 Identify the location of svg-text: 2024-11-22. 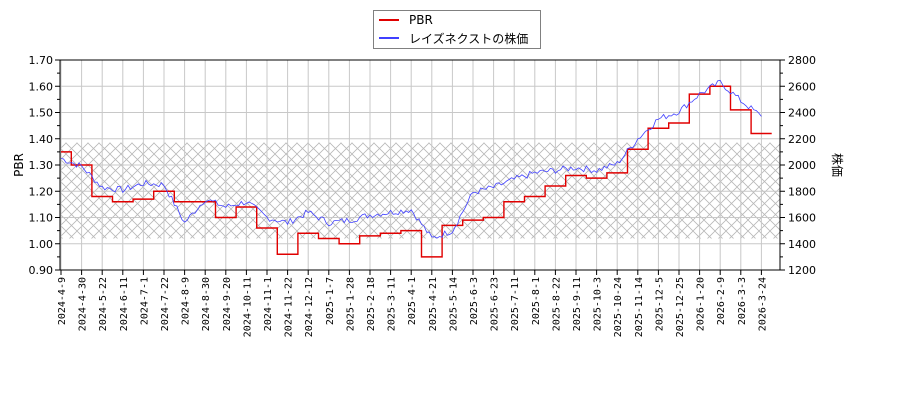
(289, 307).